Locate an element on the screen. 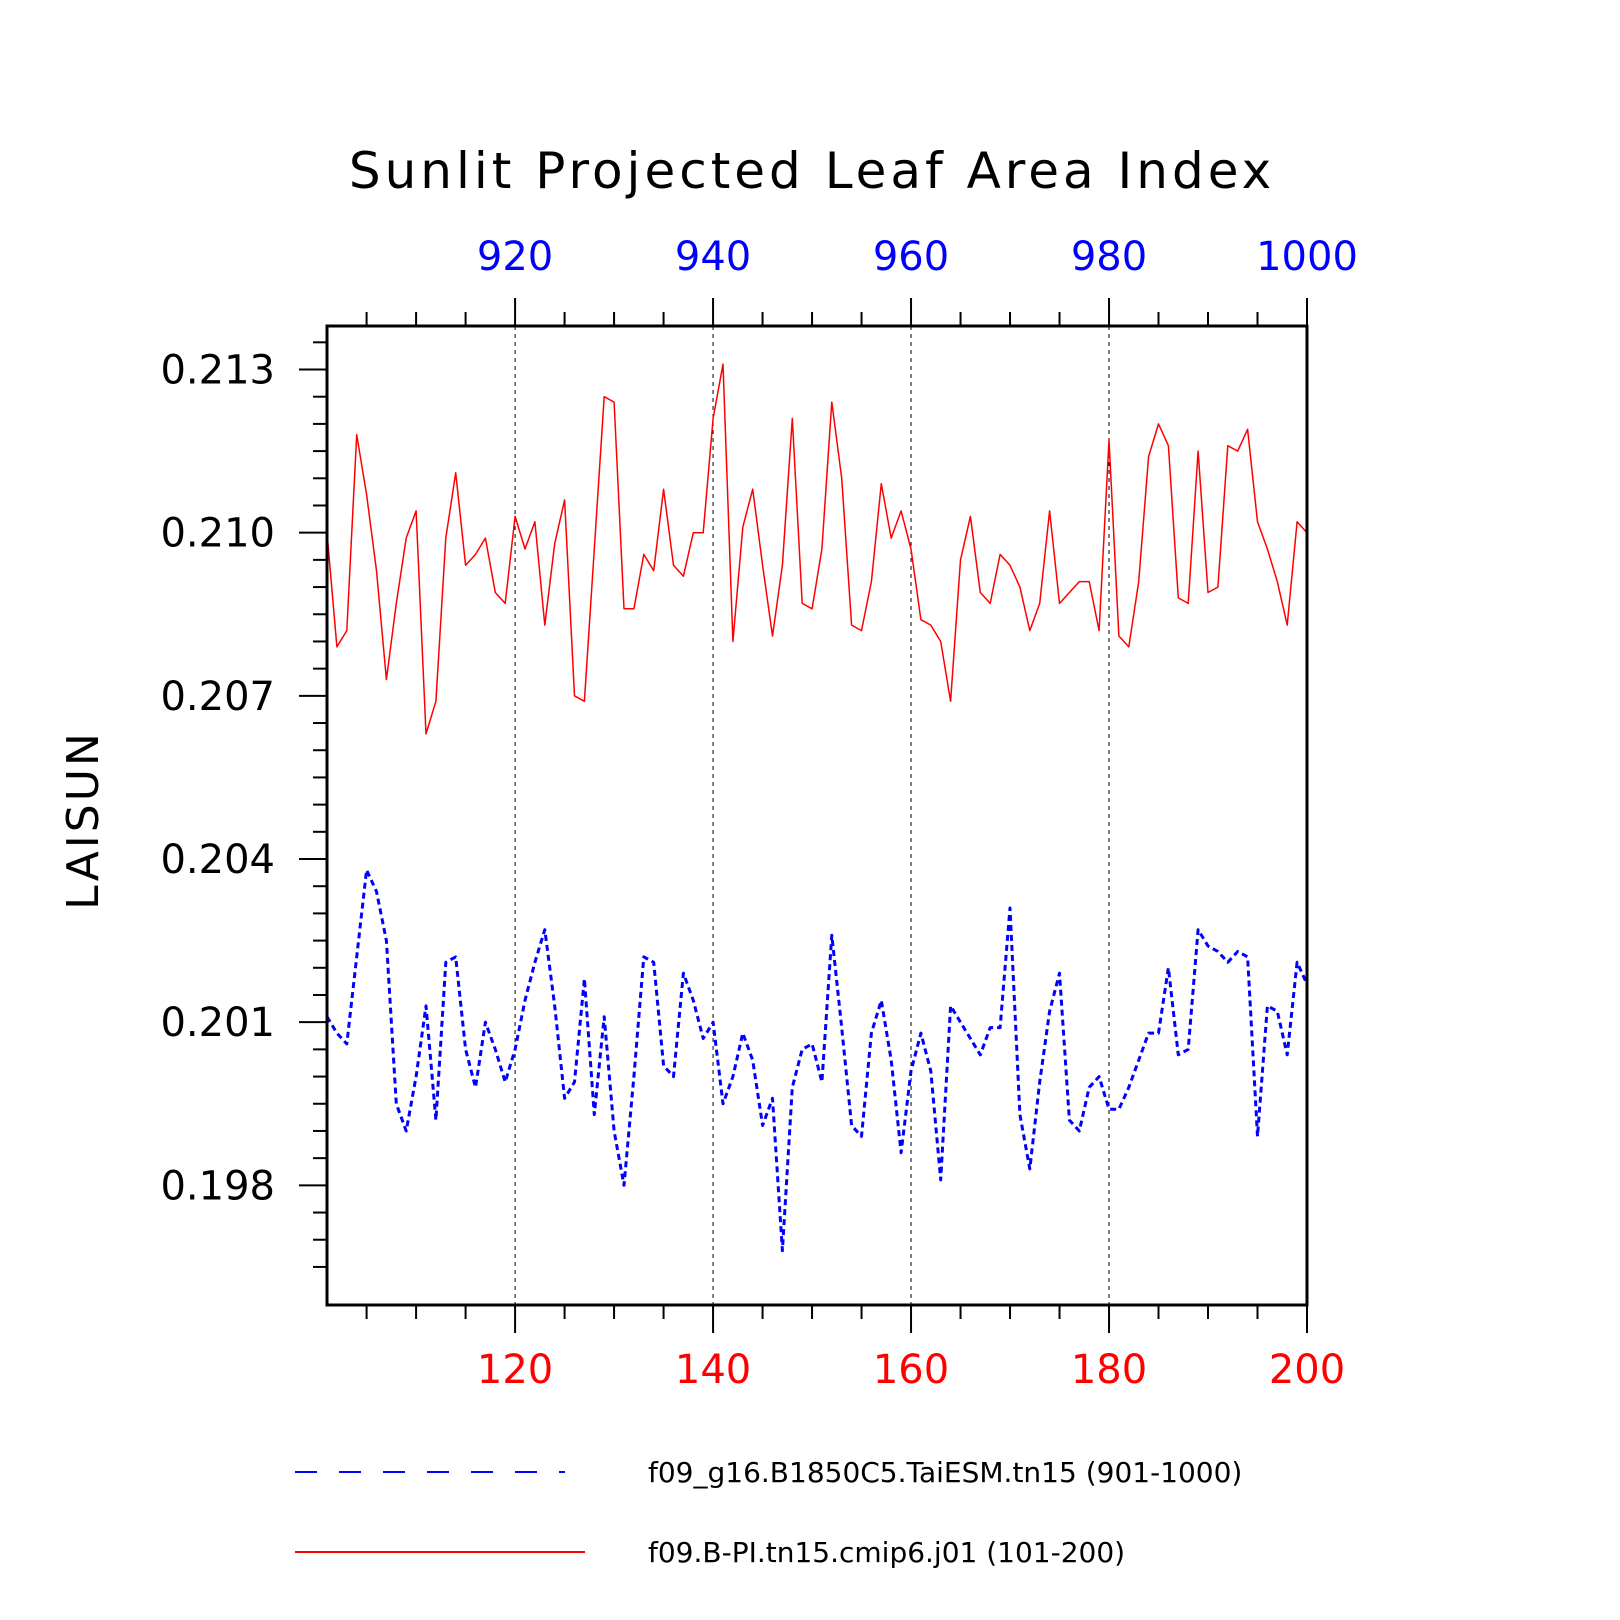  y-tick-label: 0.207 is located at coordinates (217, 697).